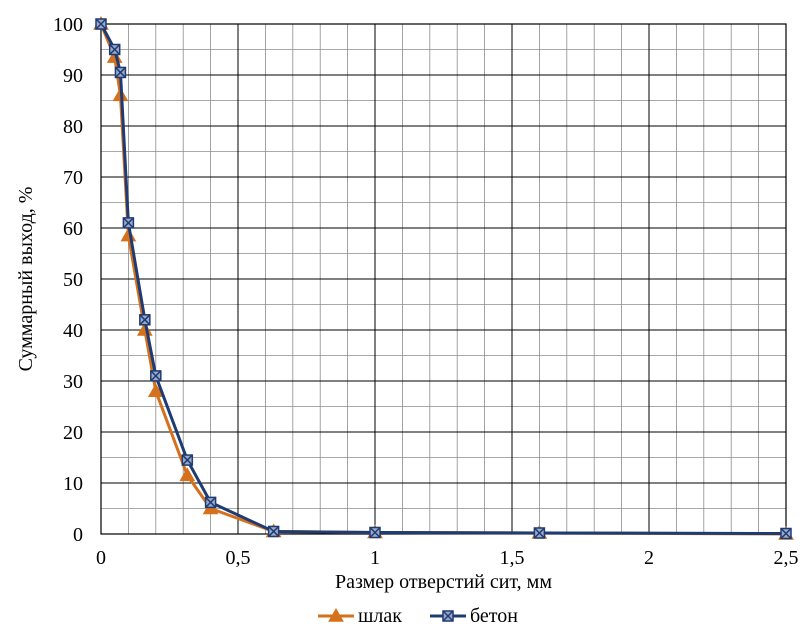  I want to click on legend: шлак бетон, so click(418, 616).